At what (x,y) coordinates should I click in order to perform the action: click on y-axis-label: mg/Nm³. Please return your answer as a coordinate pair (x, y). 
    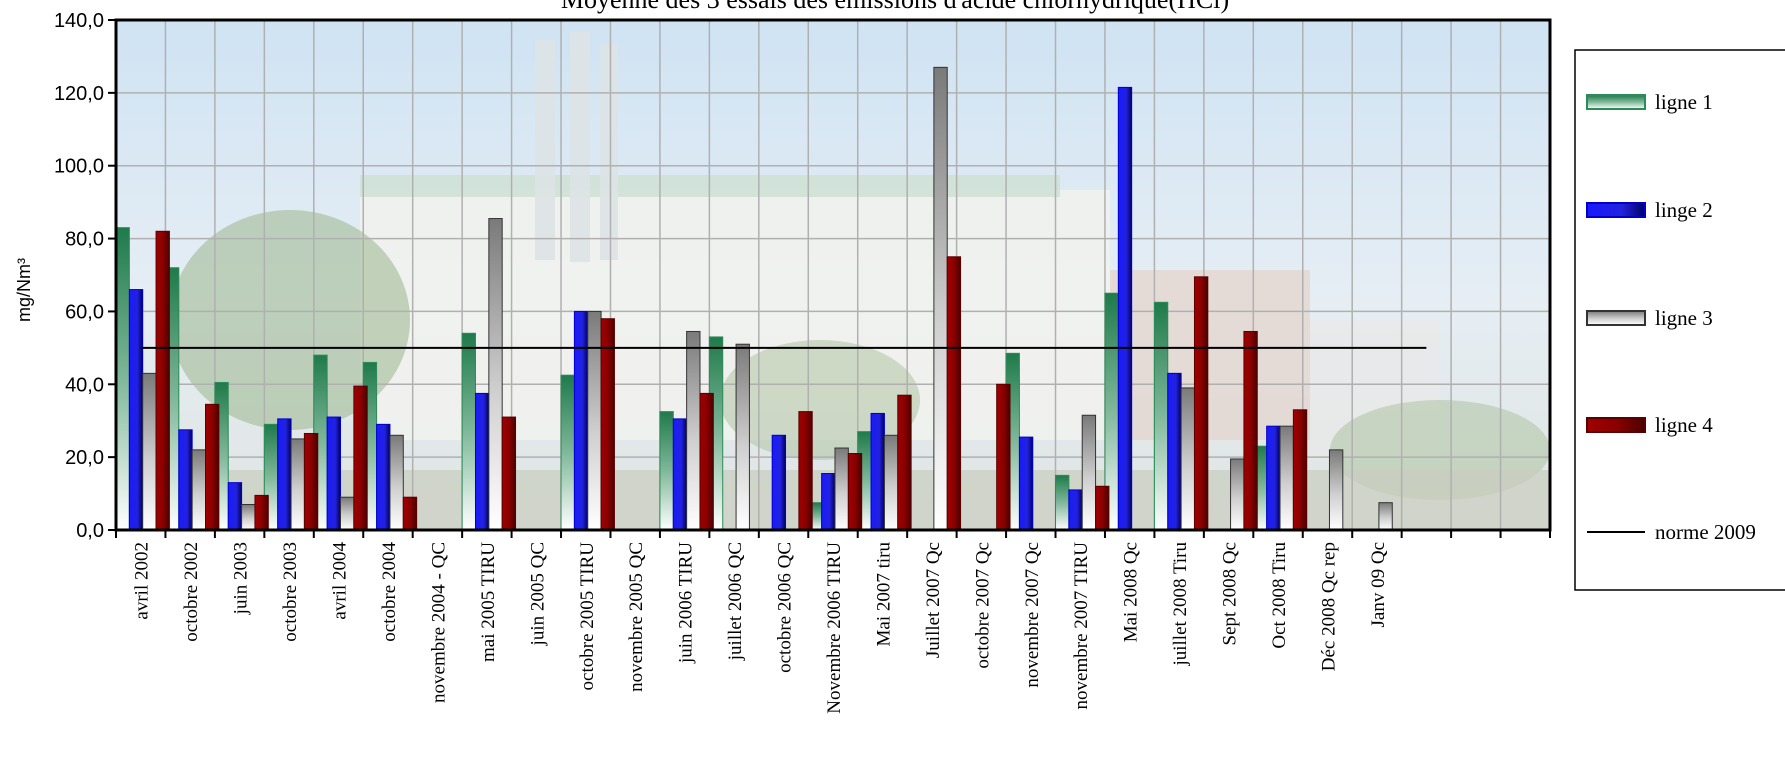
    Looking at the image, I should click on (24, 290).